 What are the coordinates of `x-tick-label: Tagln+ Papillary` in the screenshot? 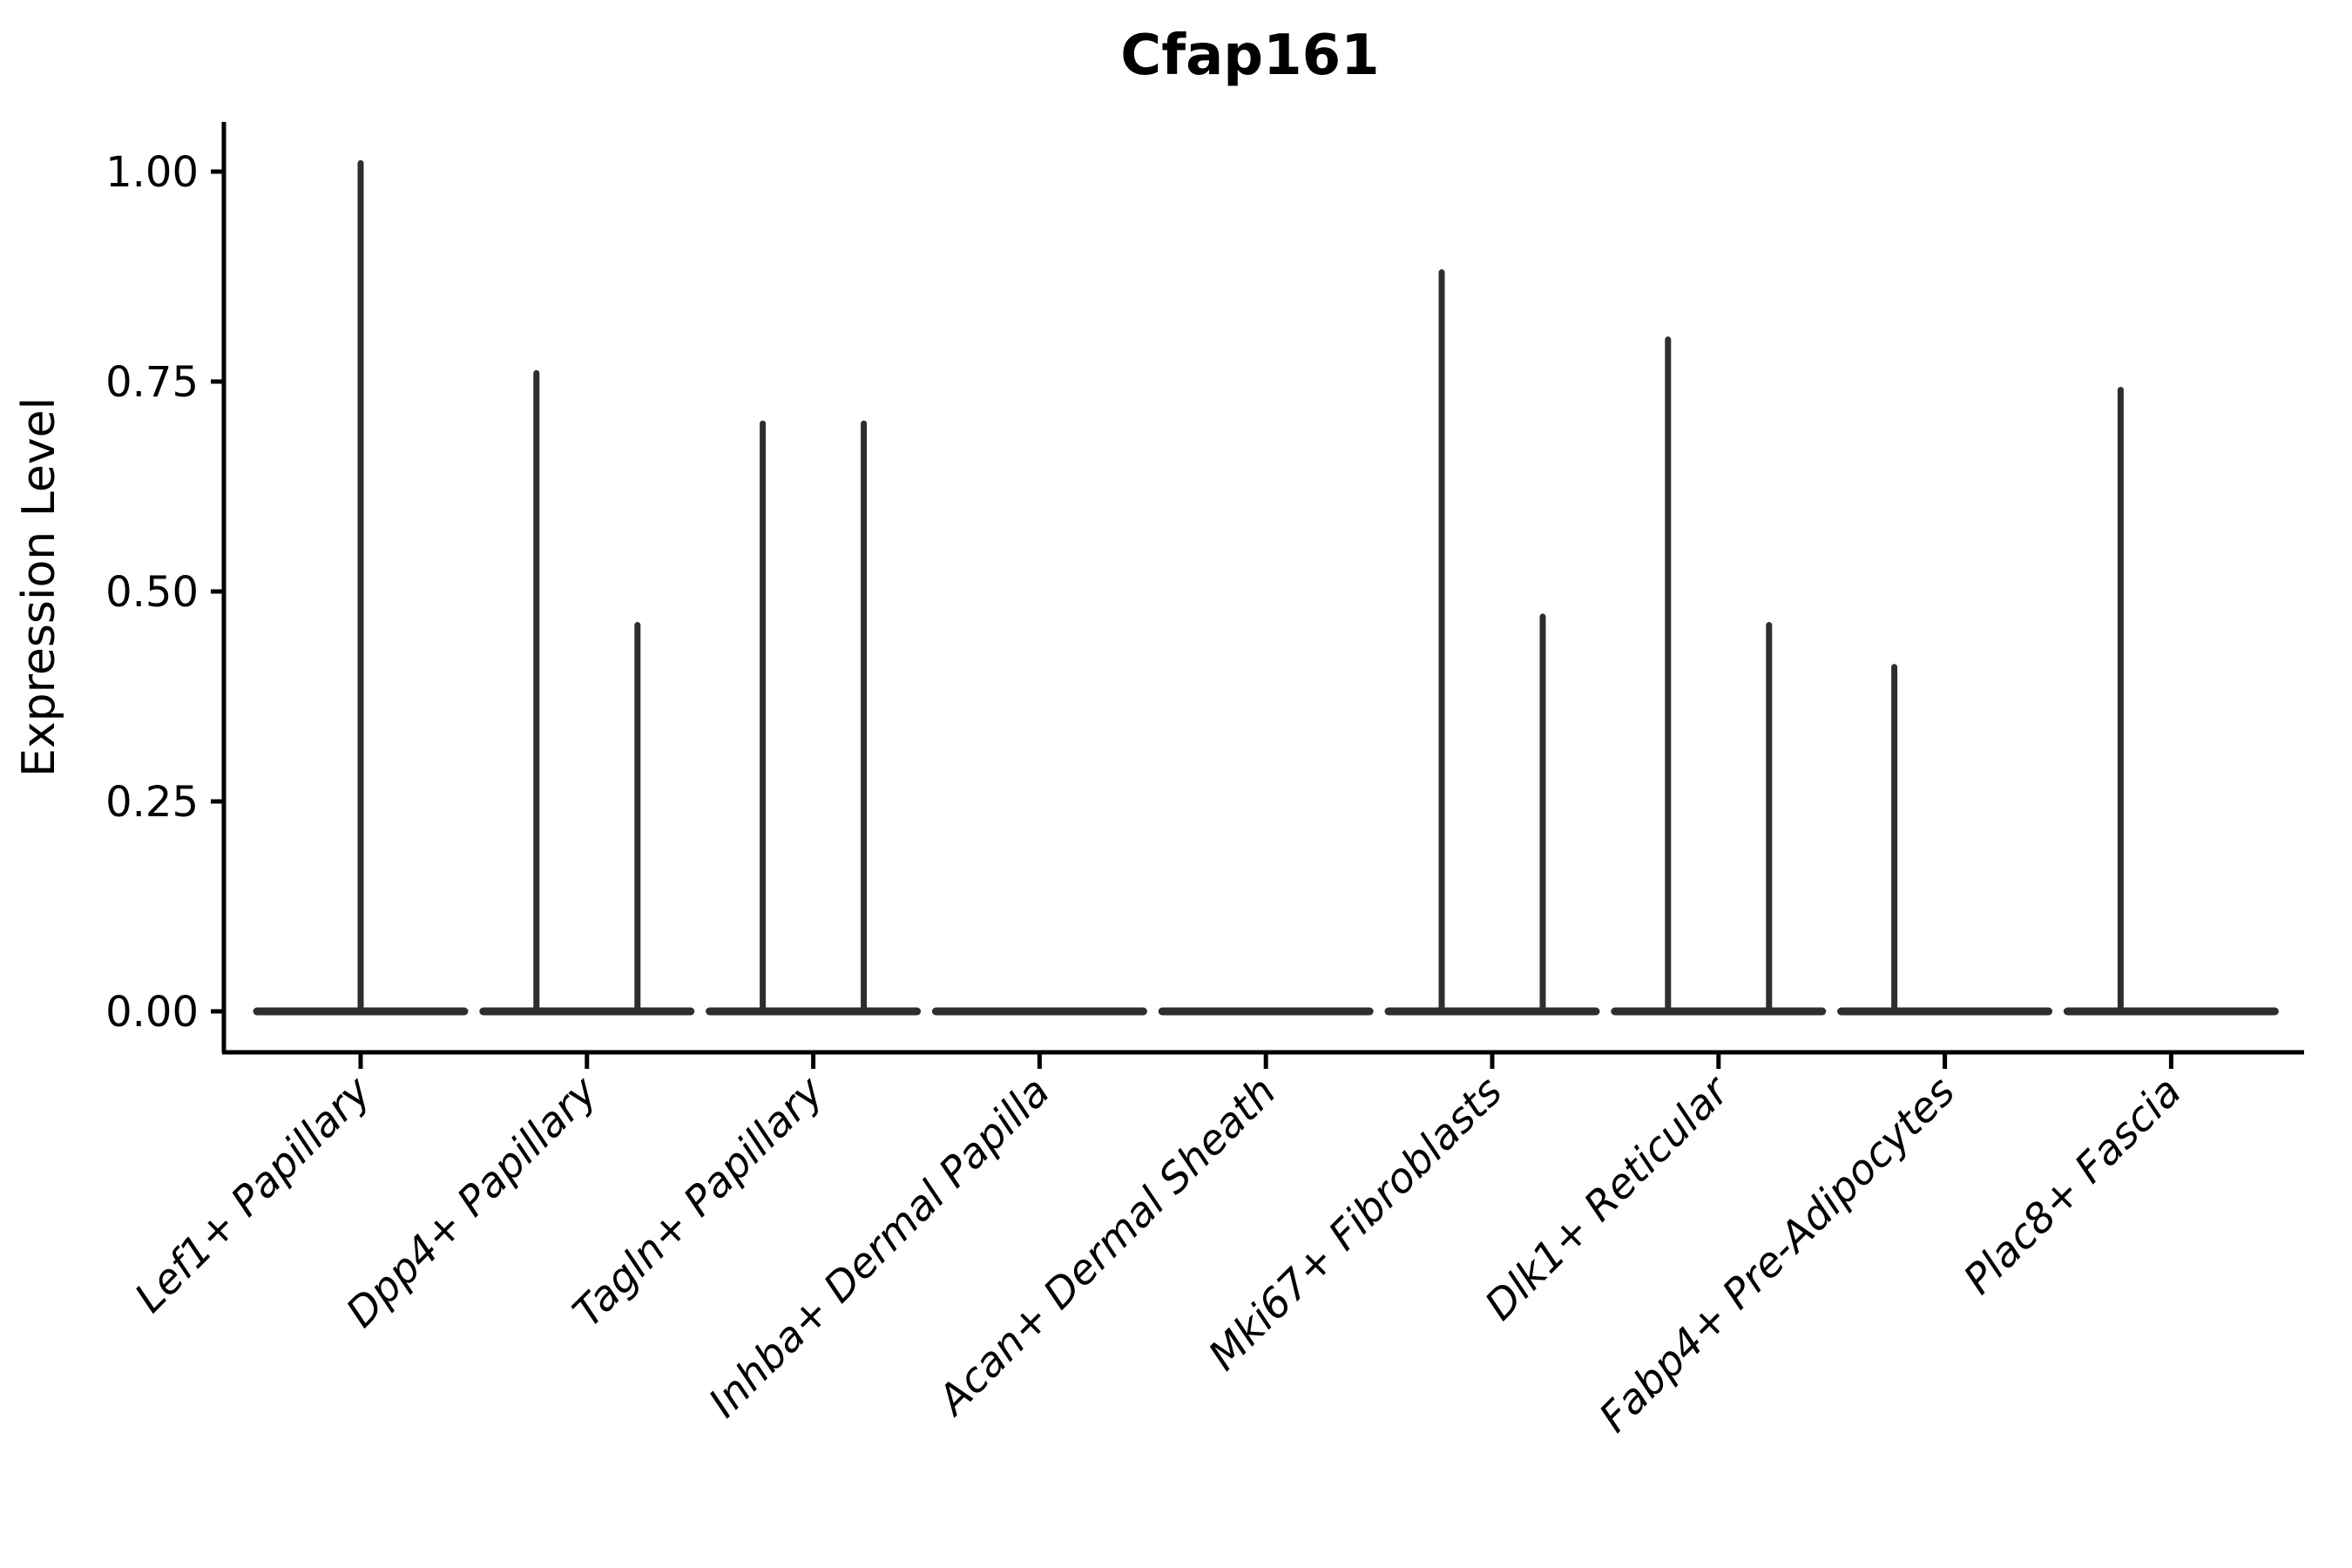 It's located at (699, 1202).